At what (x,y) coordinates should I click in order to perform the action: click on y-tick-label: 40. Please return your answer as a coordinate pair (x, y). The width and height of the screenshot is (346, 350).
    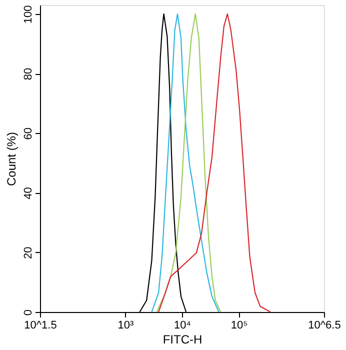
    Looking at the image, I should click on (28, 193).